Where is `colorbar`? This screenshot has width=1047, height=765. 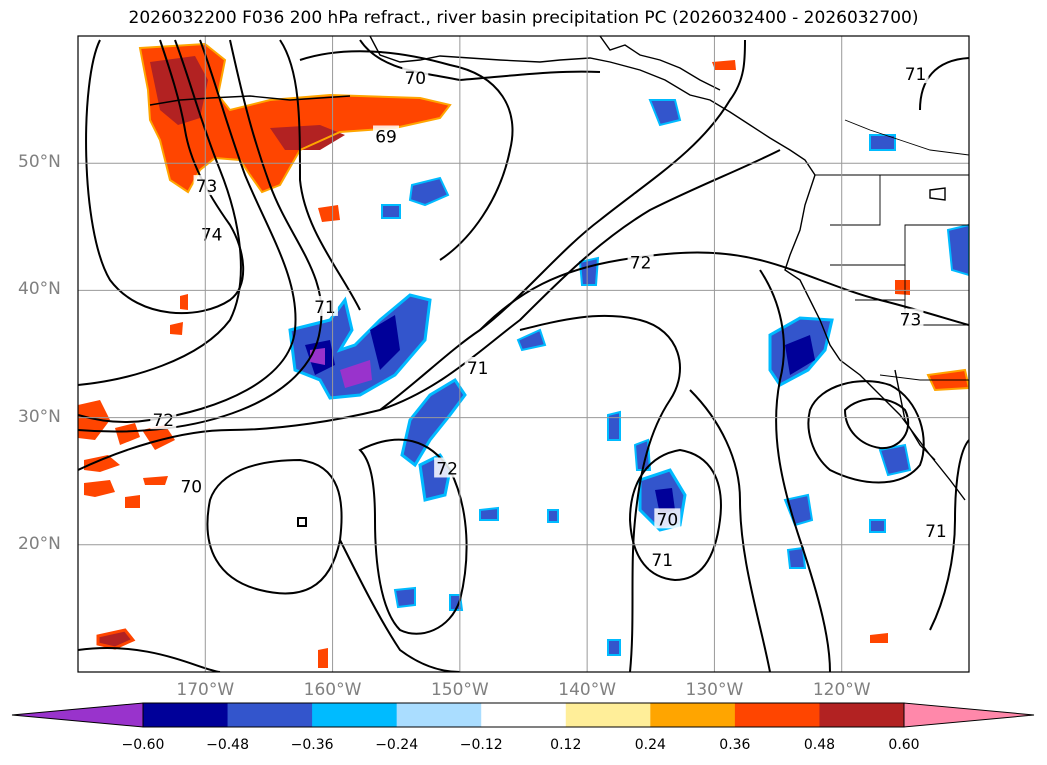 colorbar is located at coordinates (523, 715).